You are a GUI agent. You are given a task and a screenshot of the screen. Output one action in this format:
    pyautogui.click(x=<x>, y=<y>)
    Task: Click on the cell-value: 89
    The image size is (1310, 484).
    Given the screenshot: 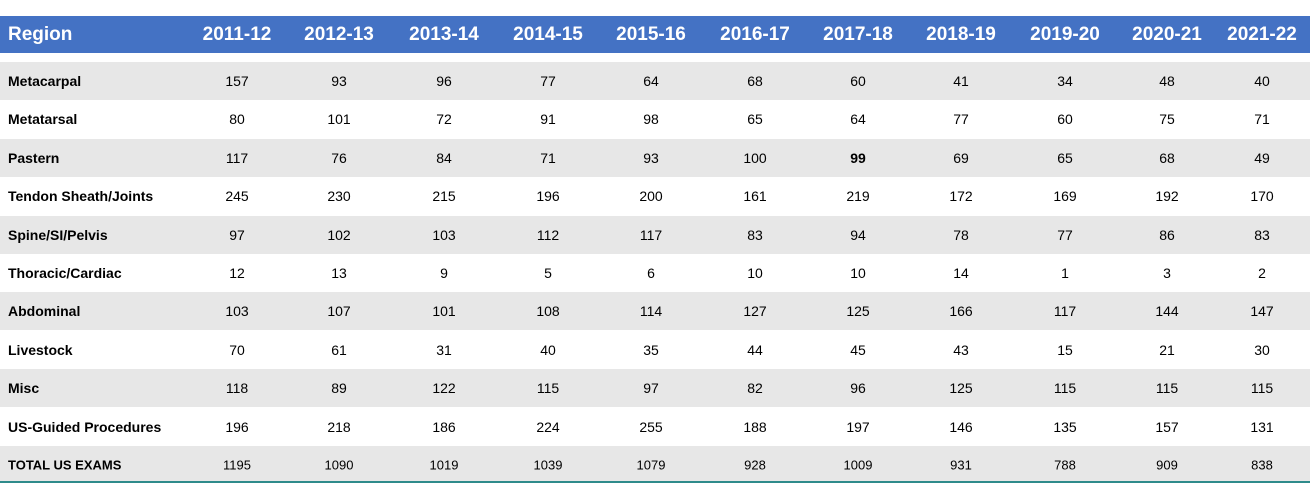 What is the action you would take?
    pyautogui.click(x=339, y=388)
    